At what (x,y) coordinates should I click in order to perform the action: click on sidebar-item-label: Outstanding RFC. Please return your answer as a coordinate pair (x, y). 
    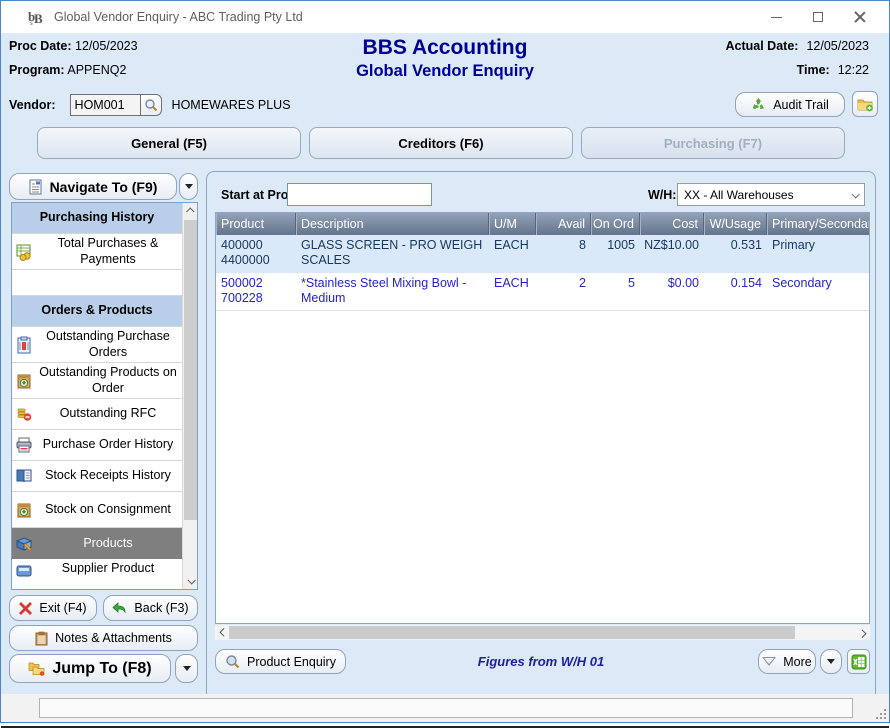
    Looking at the image, I should click on (108, 413).